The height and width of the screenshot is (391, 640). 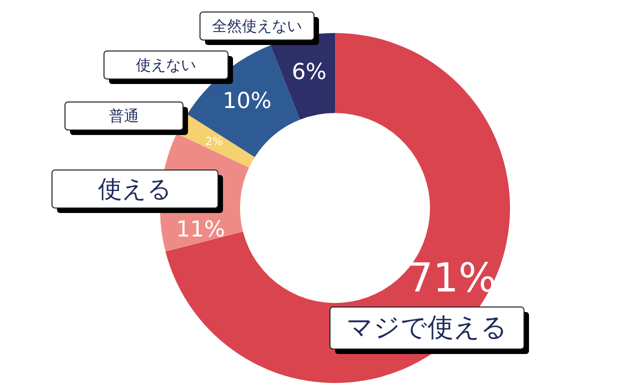 What do you see at coordinates (135, 189) in the screenshot?
I see `slice-label: 使える` at bounding box center [135, 189].